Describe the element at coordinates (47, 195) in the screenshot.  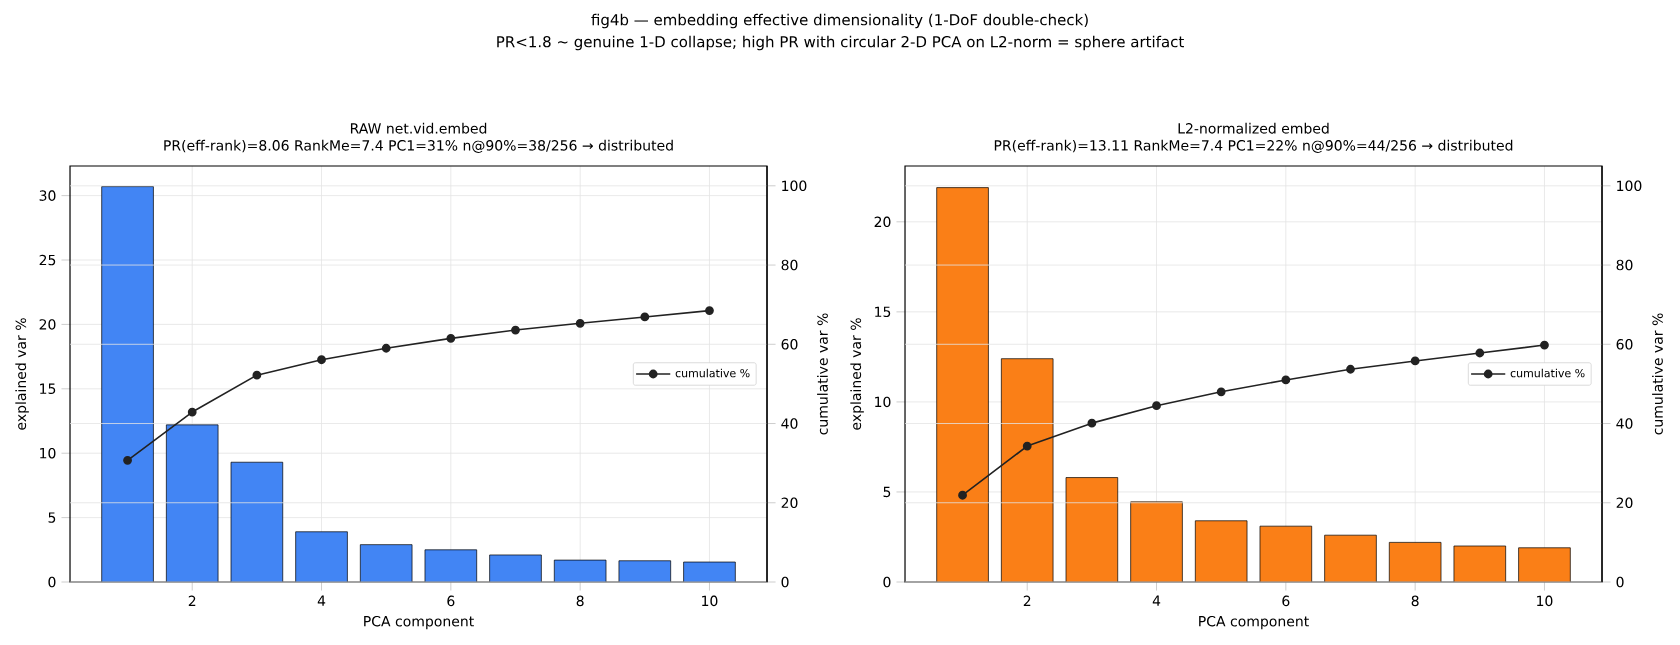
I see `y-tick-label: 30` at that location.